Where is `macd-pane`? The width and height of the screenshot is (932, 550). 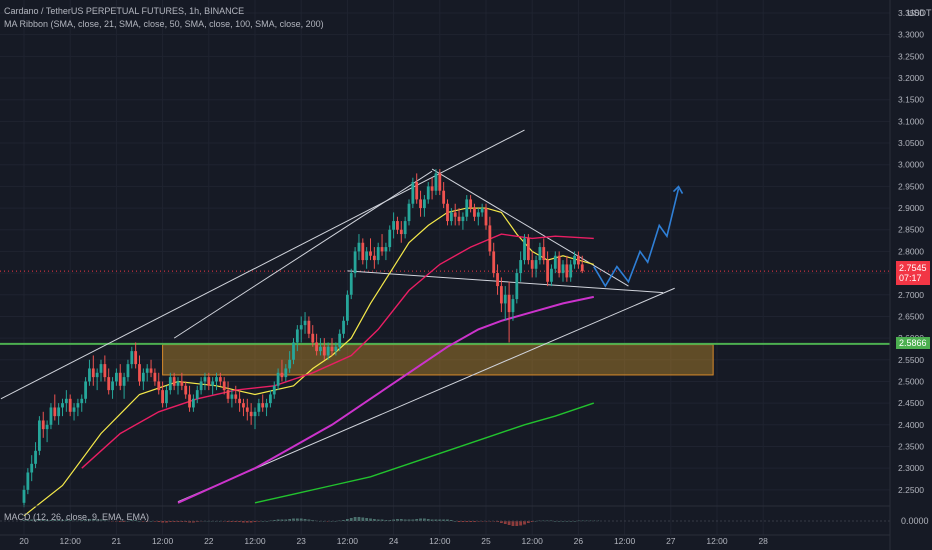
macd-pane is located at coordinates (445, 521).